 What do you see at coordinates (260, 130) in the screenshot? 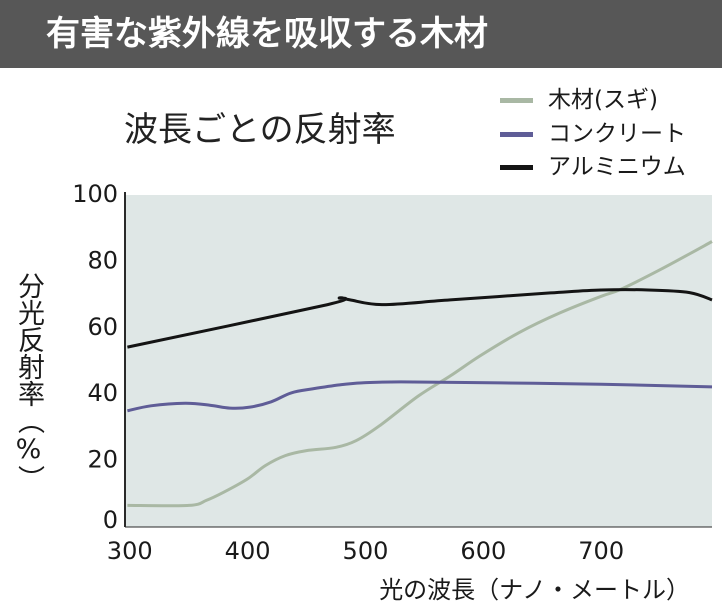
I see `chart-title: 波長ごとの反射率` at bounding box center [260, 130].